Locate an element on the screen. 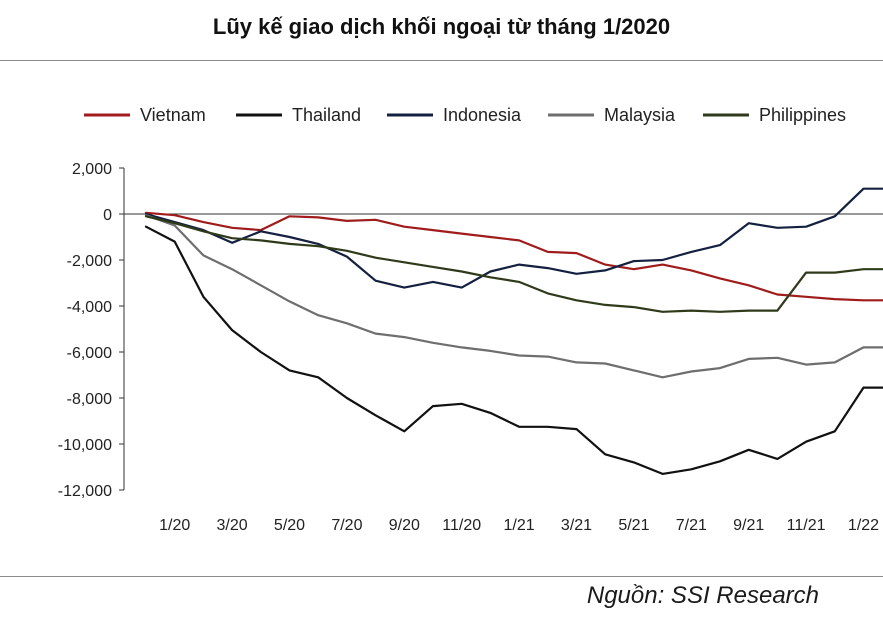 The image size is (883, 628). x-tick-label: 7/21 is located at coordinates (691, 525).